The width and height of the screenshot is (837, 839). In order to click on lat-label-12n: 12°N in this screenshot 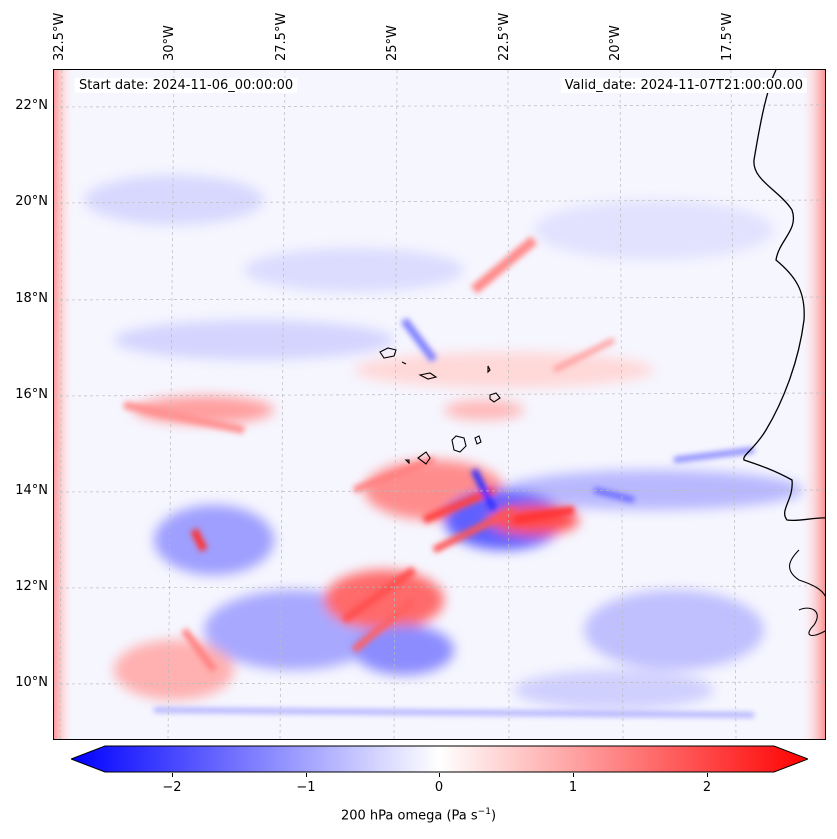, I will do `click(31, 586)`.